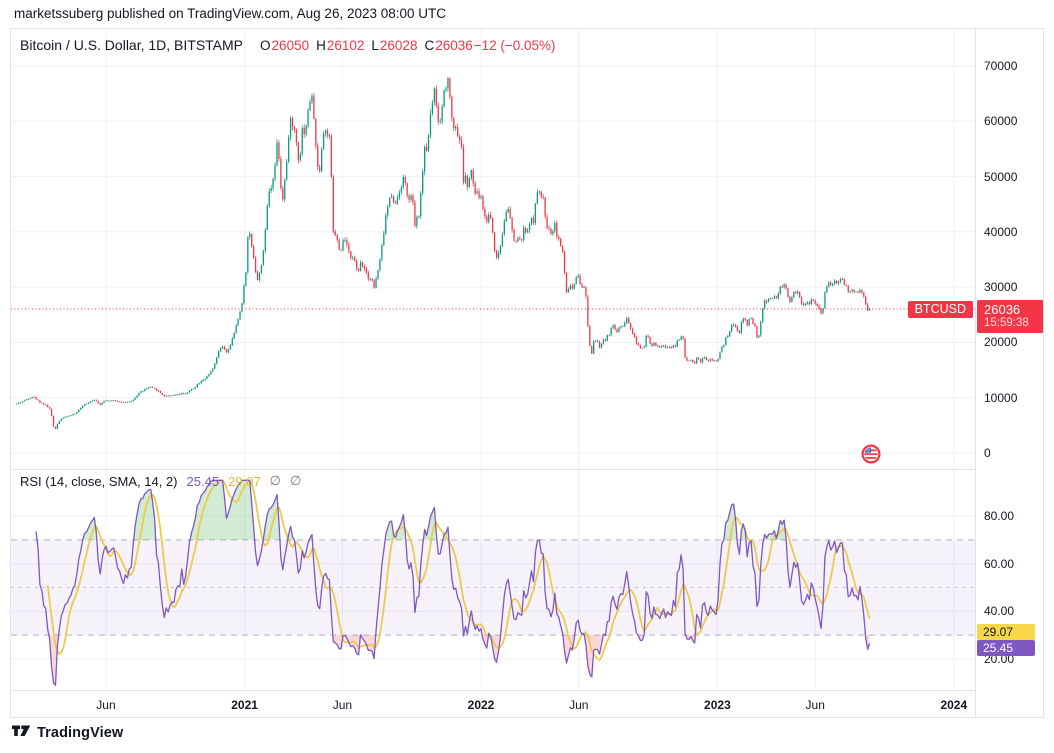 Image resolution: width=1054 pixels, height=753 pixels. Describe the element at coordinates (375, 45) in the screenshot. I see `ohlc-low-label: L` at that location.